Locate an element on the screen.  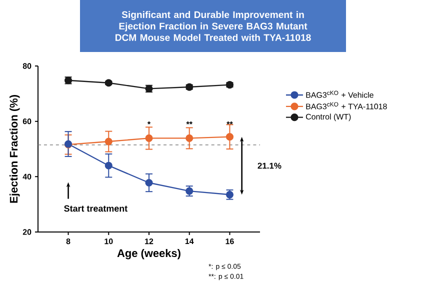
annotation: 21.1% is located at coordinates (270, 165).